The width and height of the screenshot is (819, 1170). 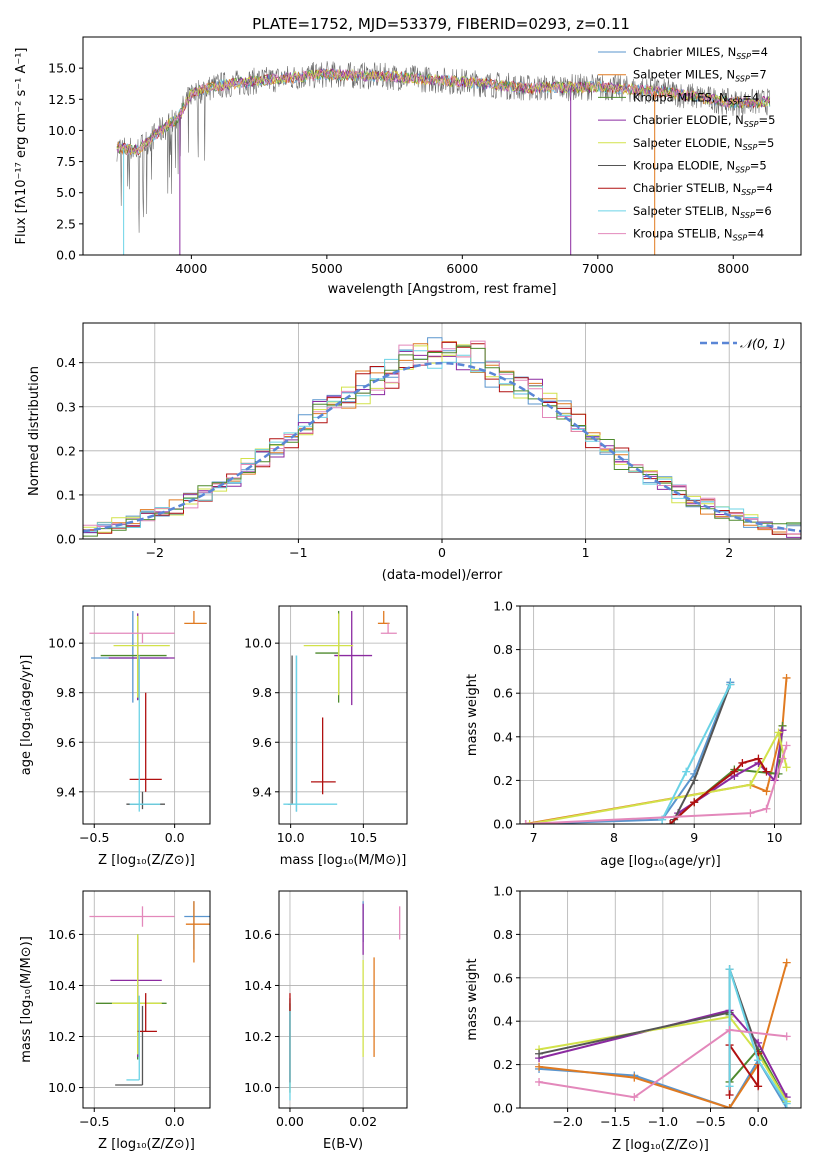 I want to click on y-tick-label: 5.0, so click(x=66, y=192).